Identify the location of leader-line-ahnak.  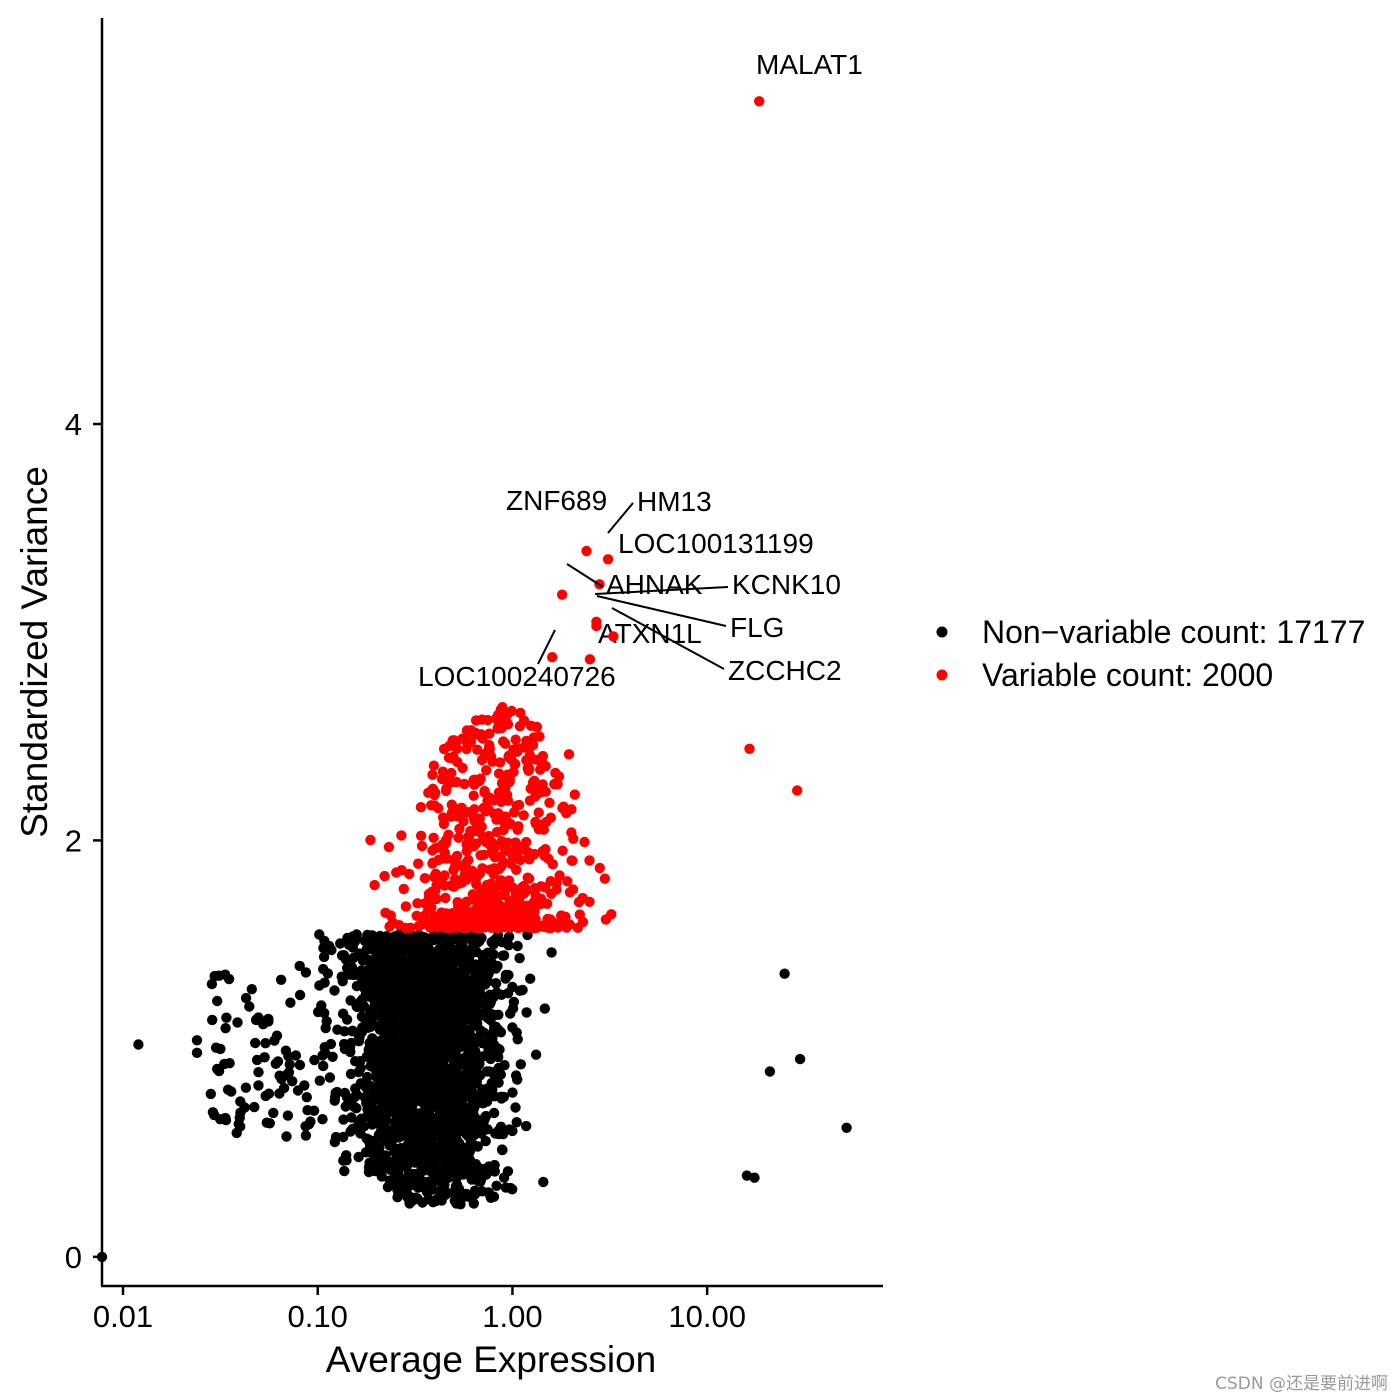
(585, 575).